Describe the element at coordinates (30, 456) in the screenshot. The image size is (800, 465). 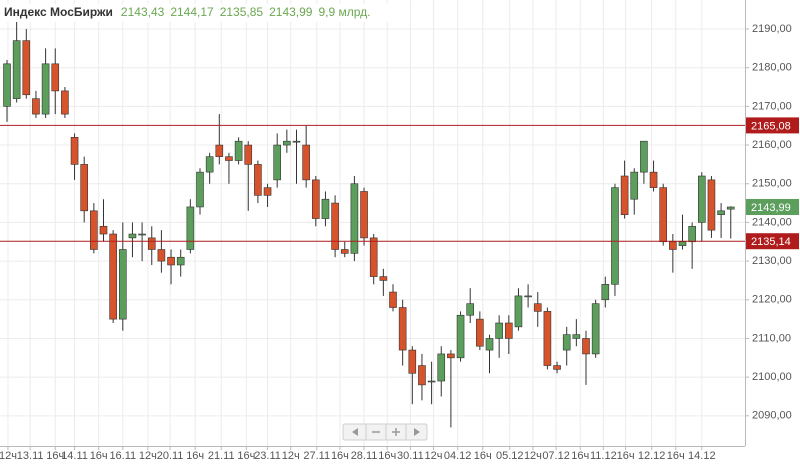
I see `x-tick-label: 13.11` at that location.